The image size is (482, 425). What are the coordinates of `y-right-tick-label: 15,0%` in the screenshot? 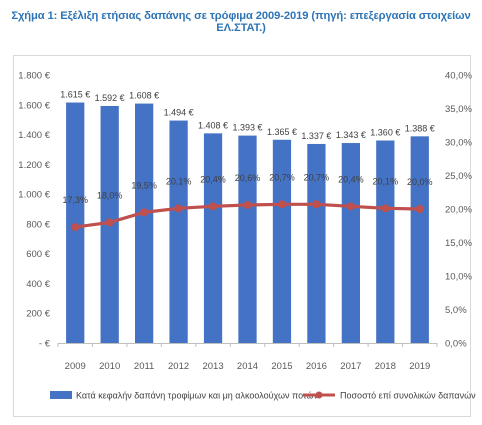 It's located at (458, 243).